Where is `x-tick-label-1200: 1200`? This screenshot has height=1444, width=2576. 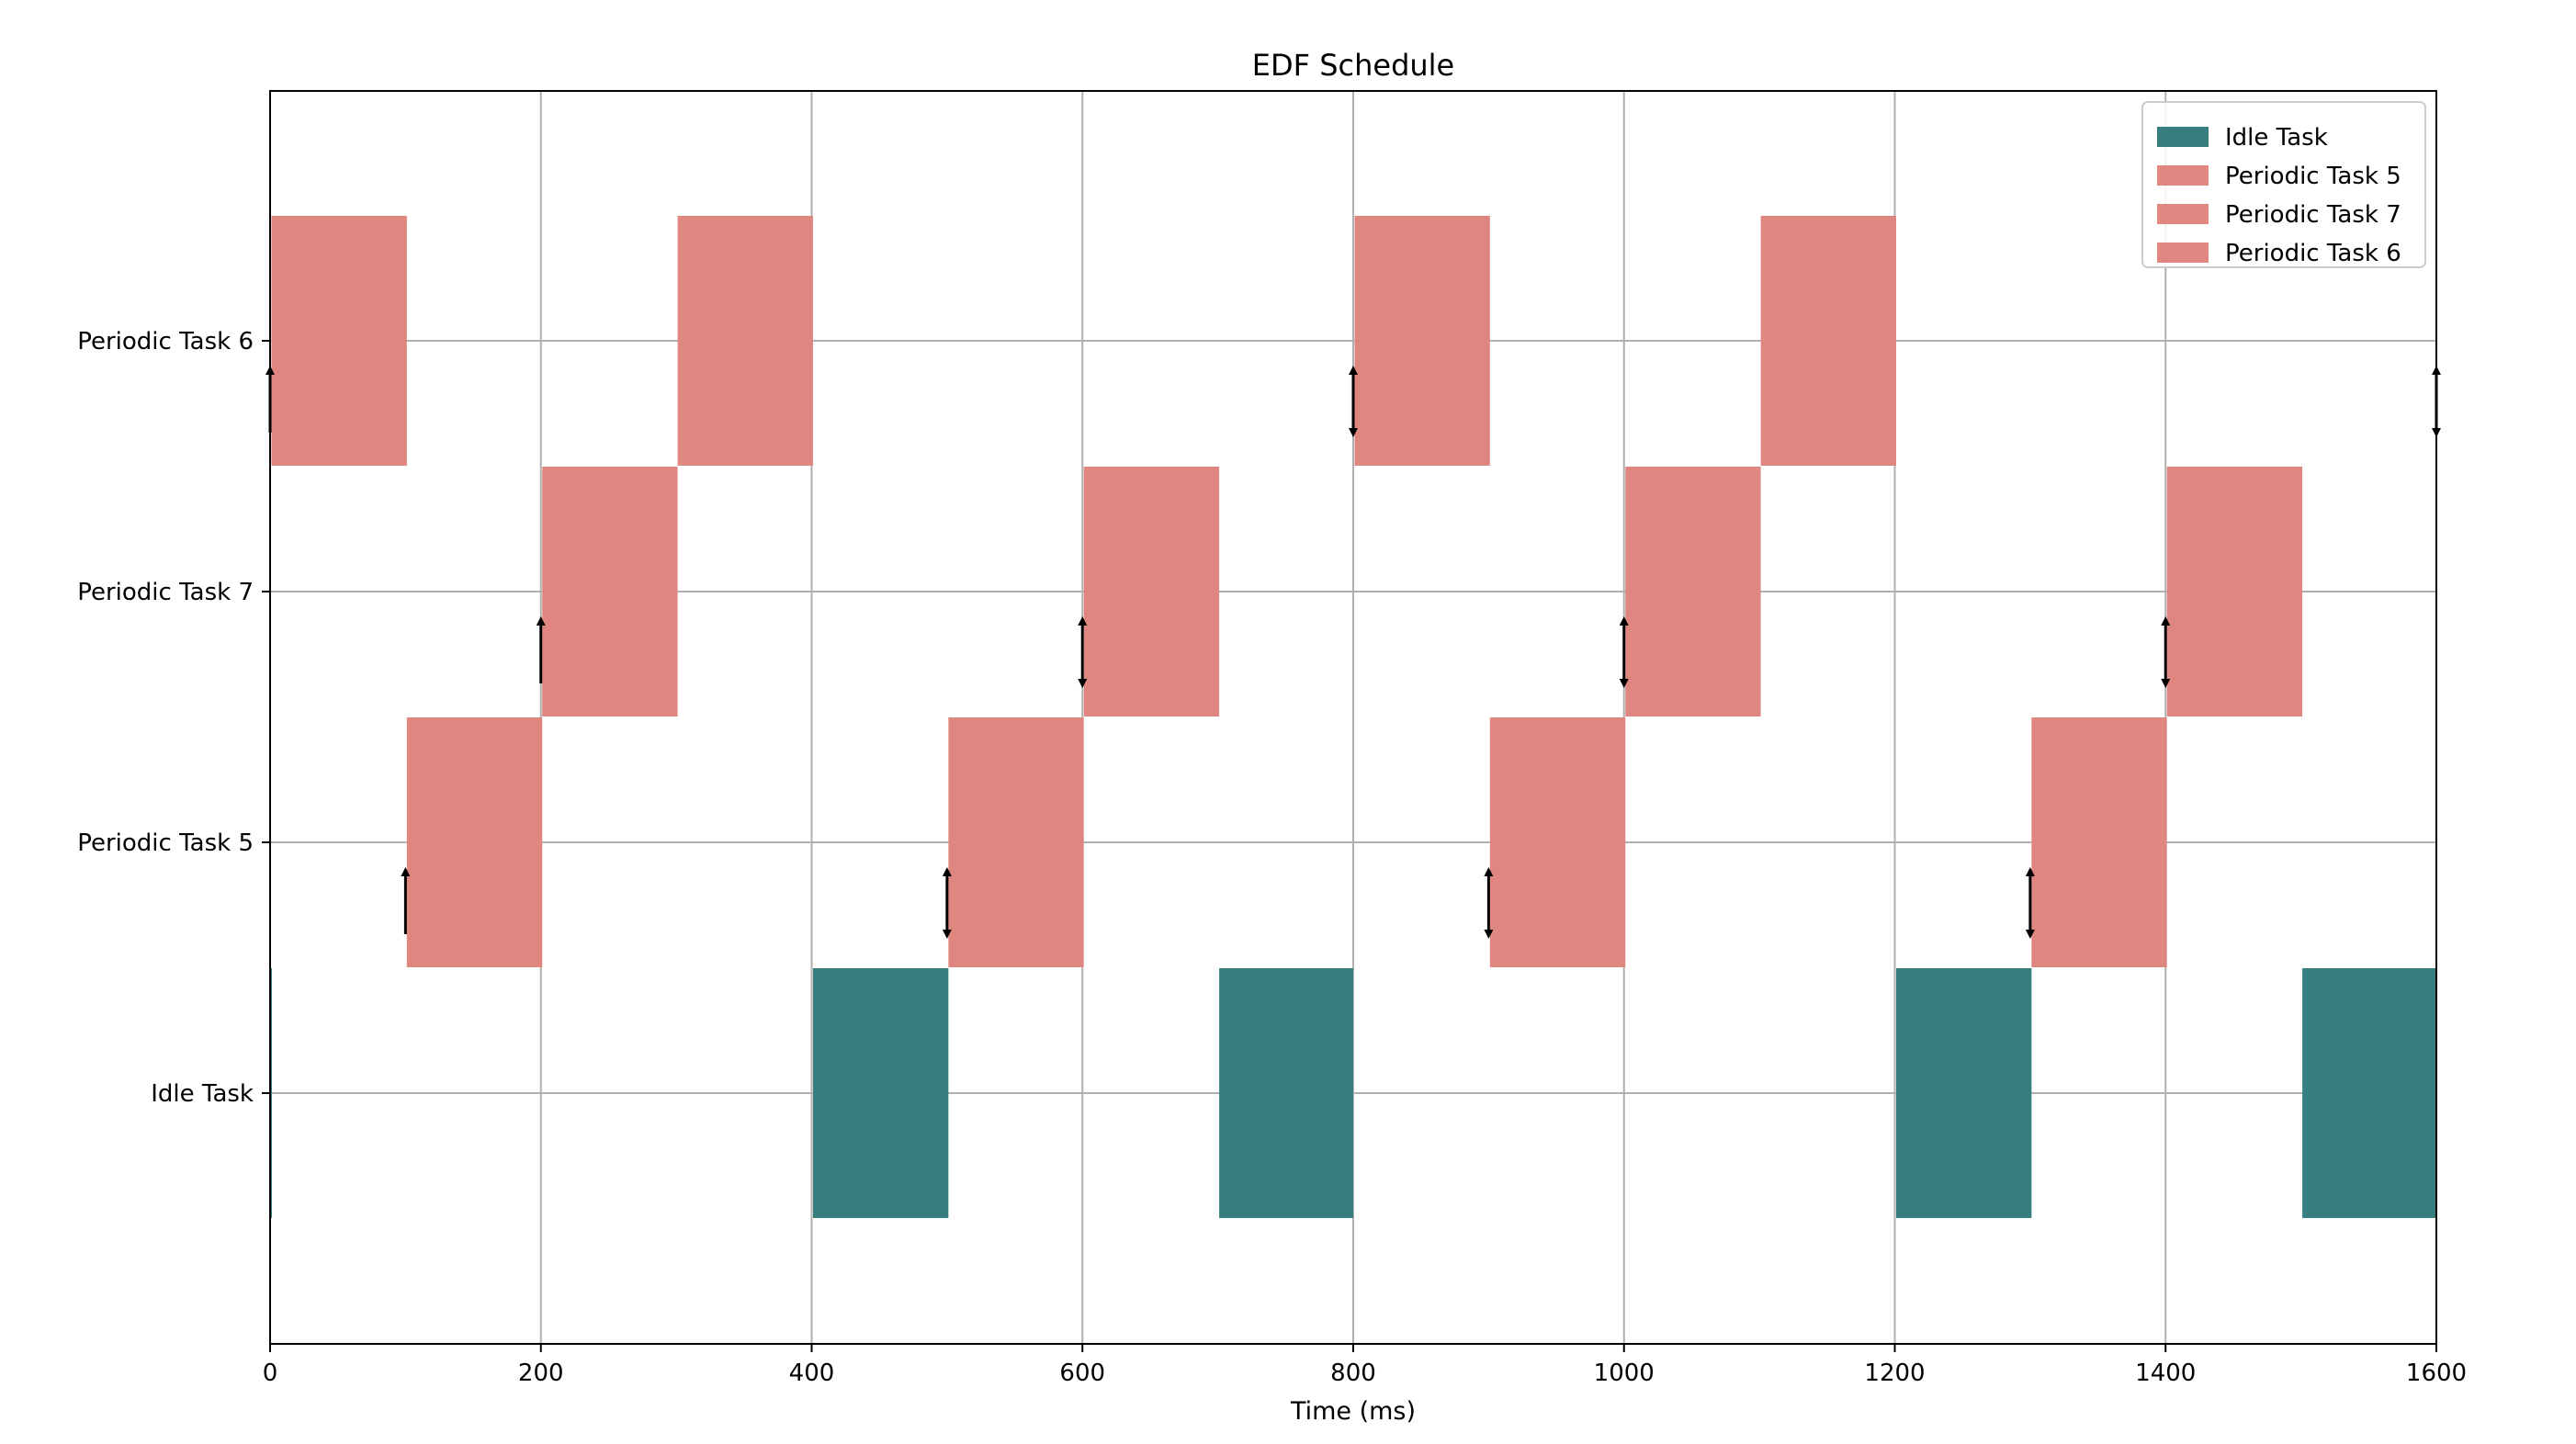
x-tick-label-1200: 1200 is located at coordinates (1894, 1373).